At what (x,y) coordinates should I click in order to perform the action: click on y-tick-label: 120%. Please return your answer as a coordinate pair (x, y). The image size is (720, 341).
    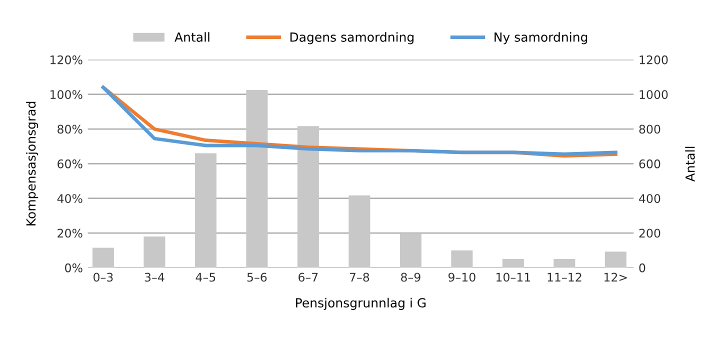
    Looking at the image, I should click on (66, 59).